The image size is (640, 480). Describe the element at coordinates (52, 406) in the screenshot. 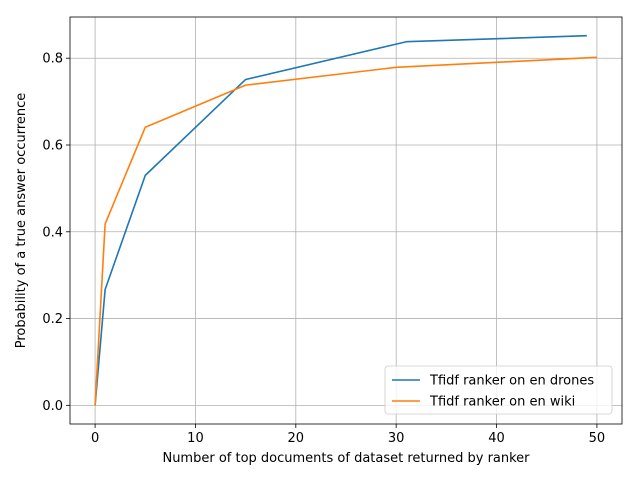

I see `y-tick-label: 0.0` at that location.